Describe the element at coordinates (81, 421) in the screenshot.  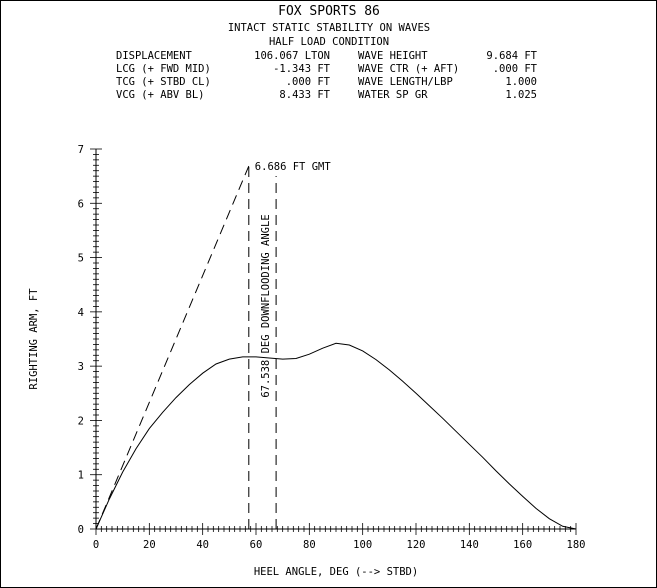
I see `y-tick-label: 2` at that location.